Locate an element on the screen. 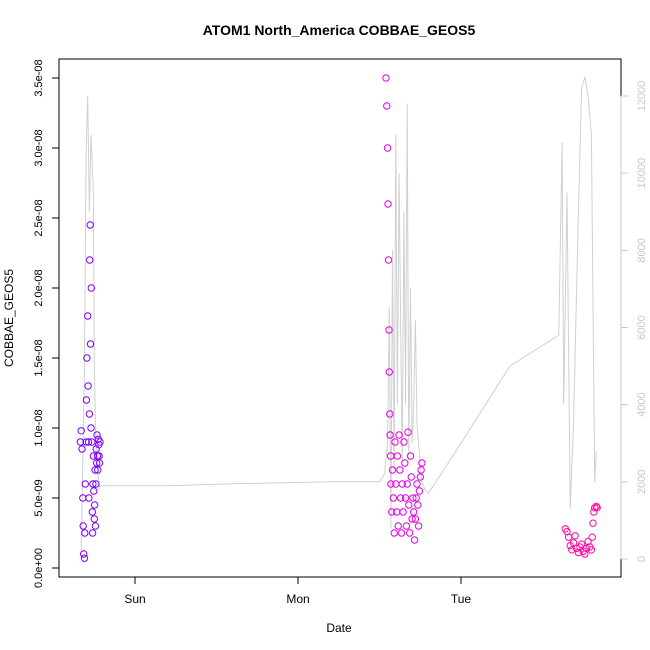 The height and width of the screenshot is (650, 650). y-tick-label: 2.0e-08 is located at coordinates (39, 287).